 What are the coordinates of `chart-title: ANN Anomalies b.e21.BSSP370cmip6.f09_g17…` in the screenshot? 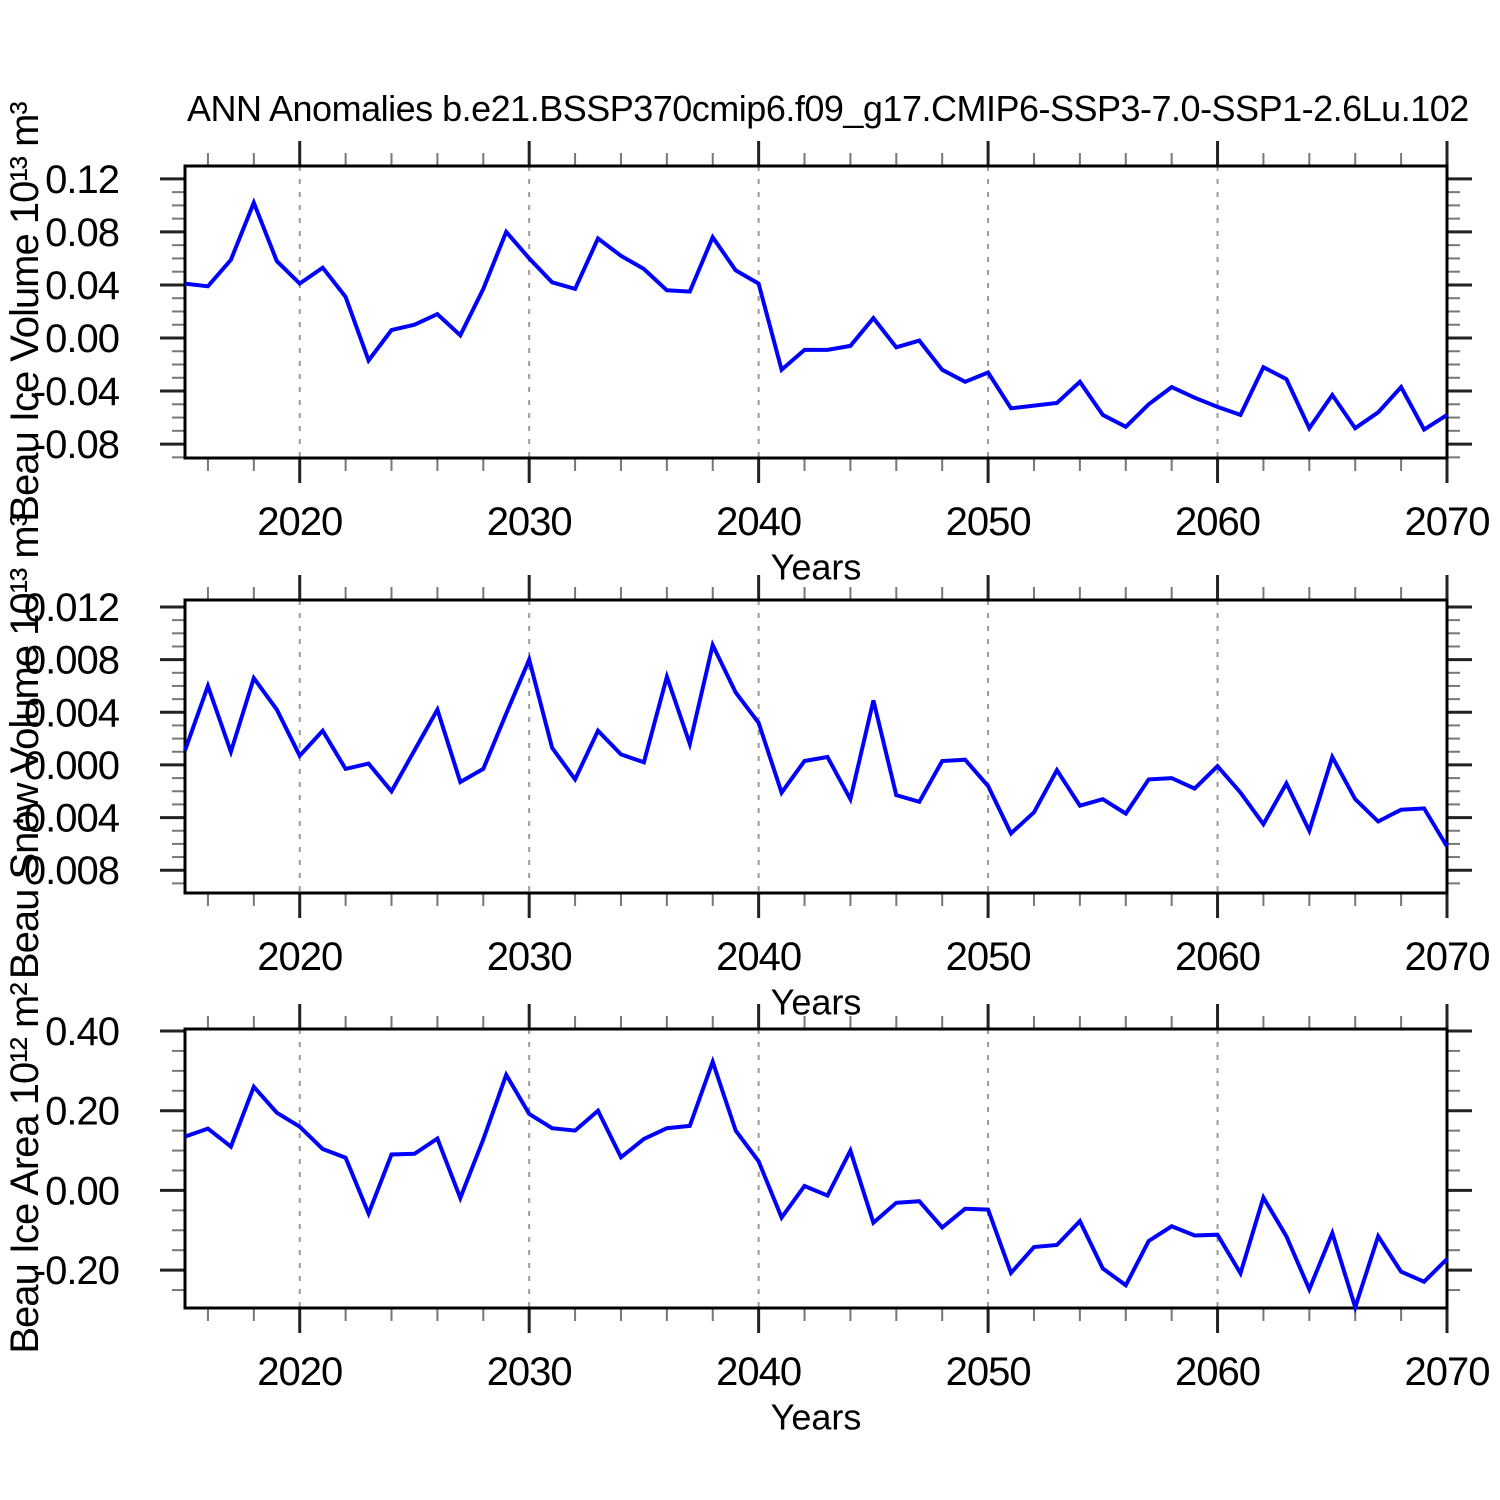 It's located at (828, 108).